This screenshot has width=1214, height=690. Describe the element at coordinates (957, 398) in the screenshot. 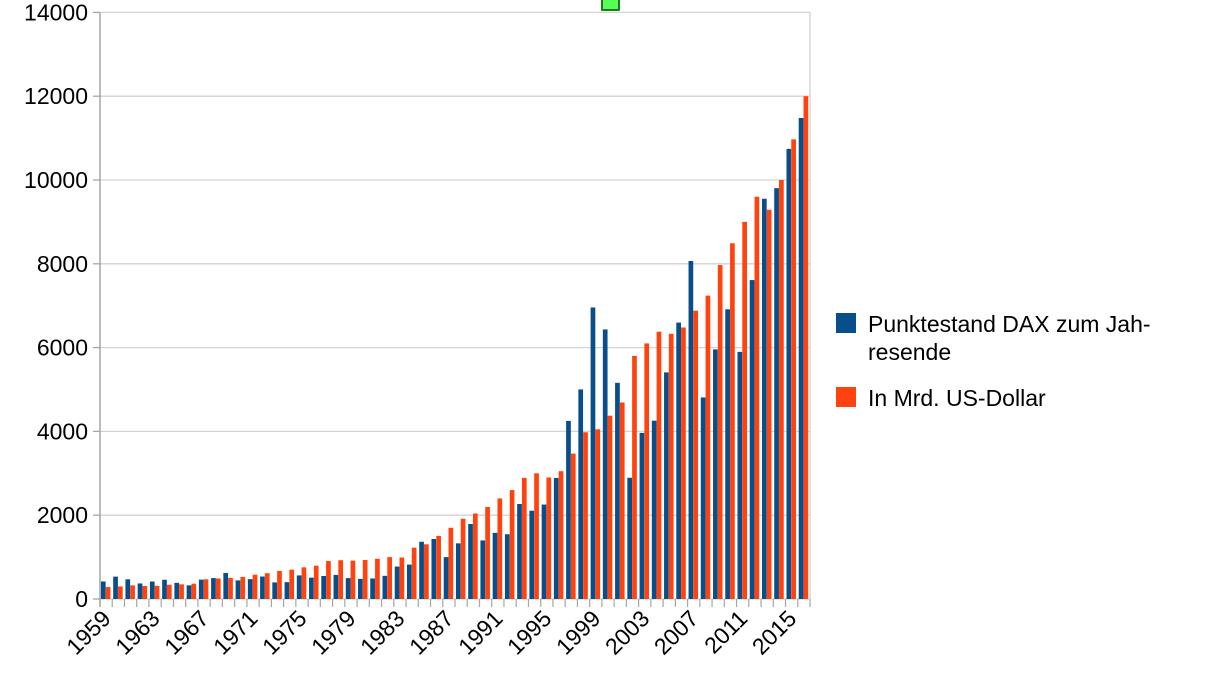

I see `legend-label-usd: In Mrd. US-Dollar` at that location.